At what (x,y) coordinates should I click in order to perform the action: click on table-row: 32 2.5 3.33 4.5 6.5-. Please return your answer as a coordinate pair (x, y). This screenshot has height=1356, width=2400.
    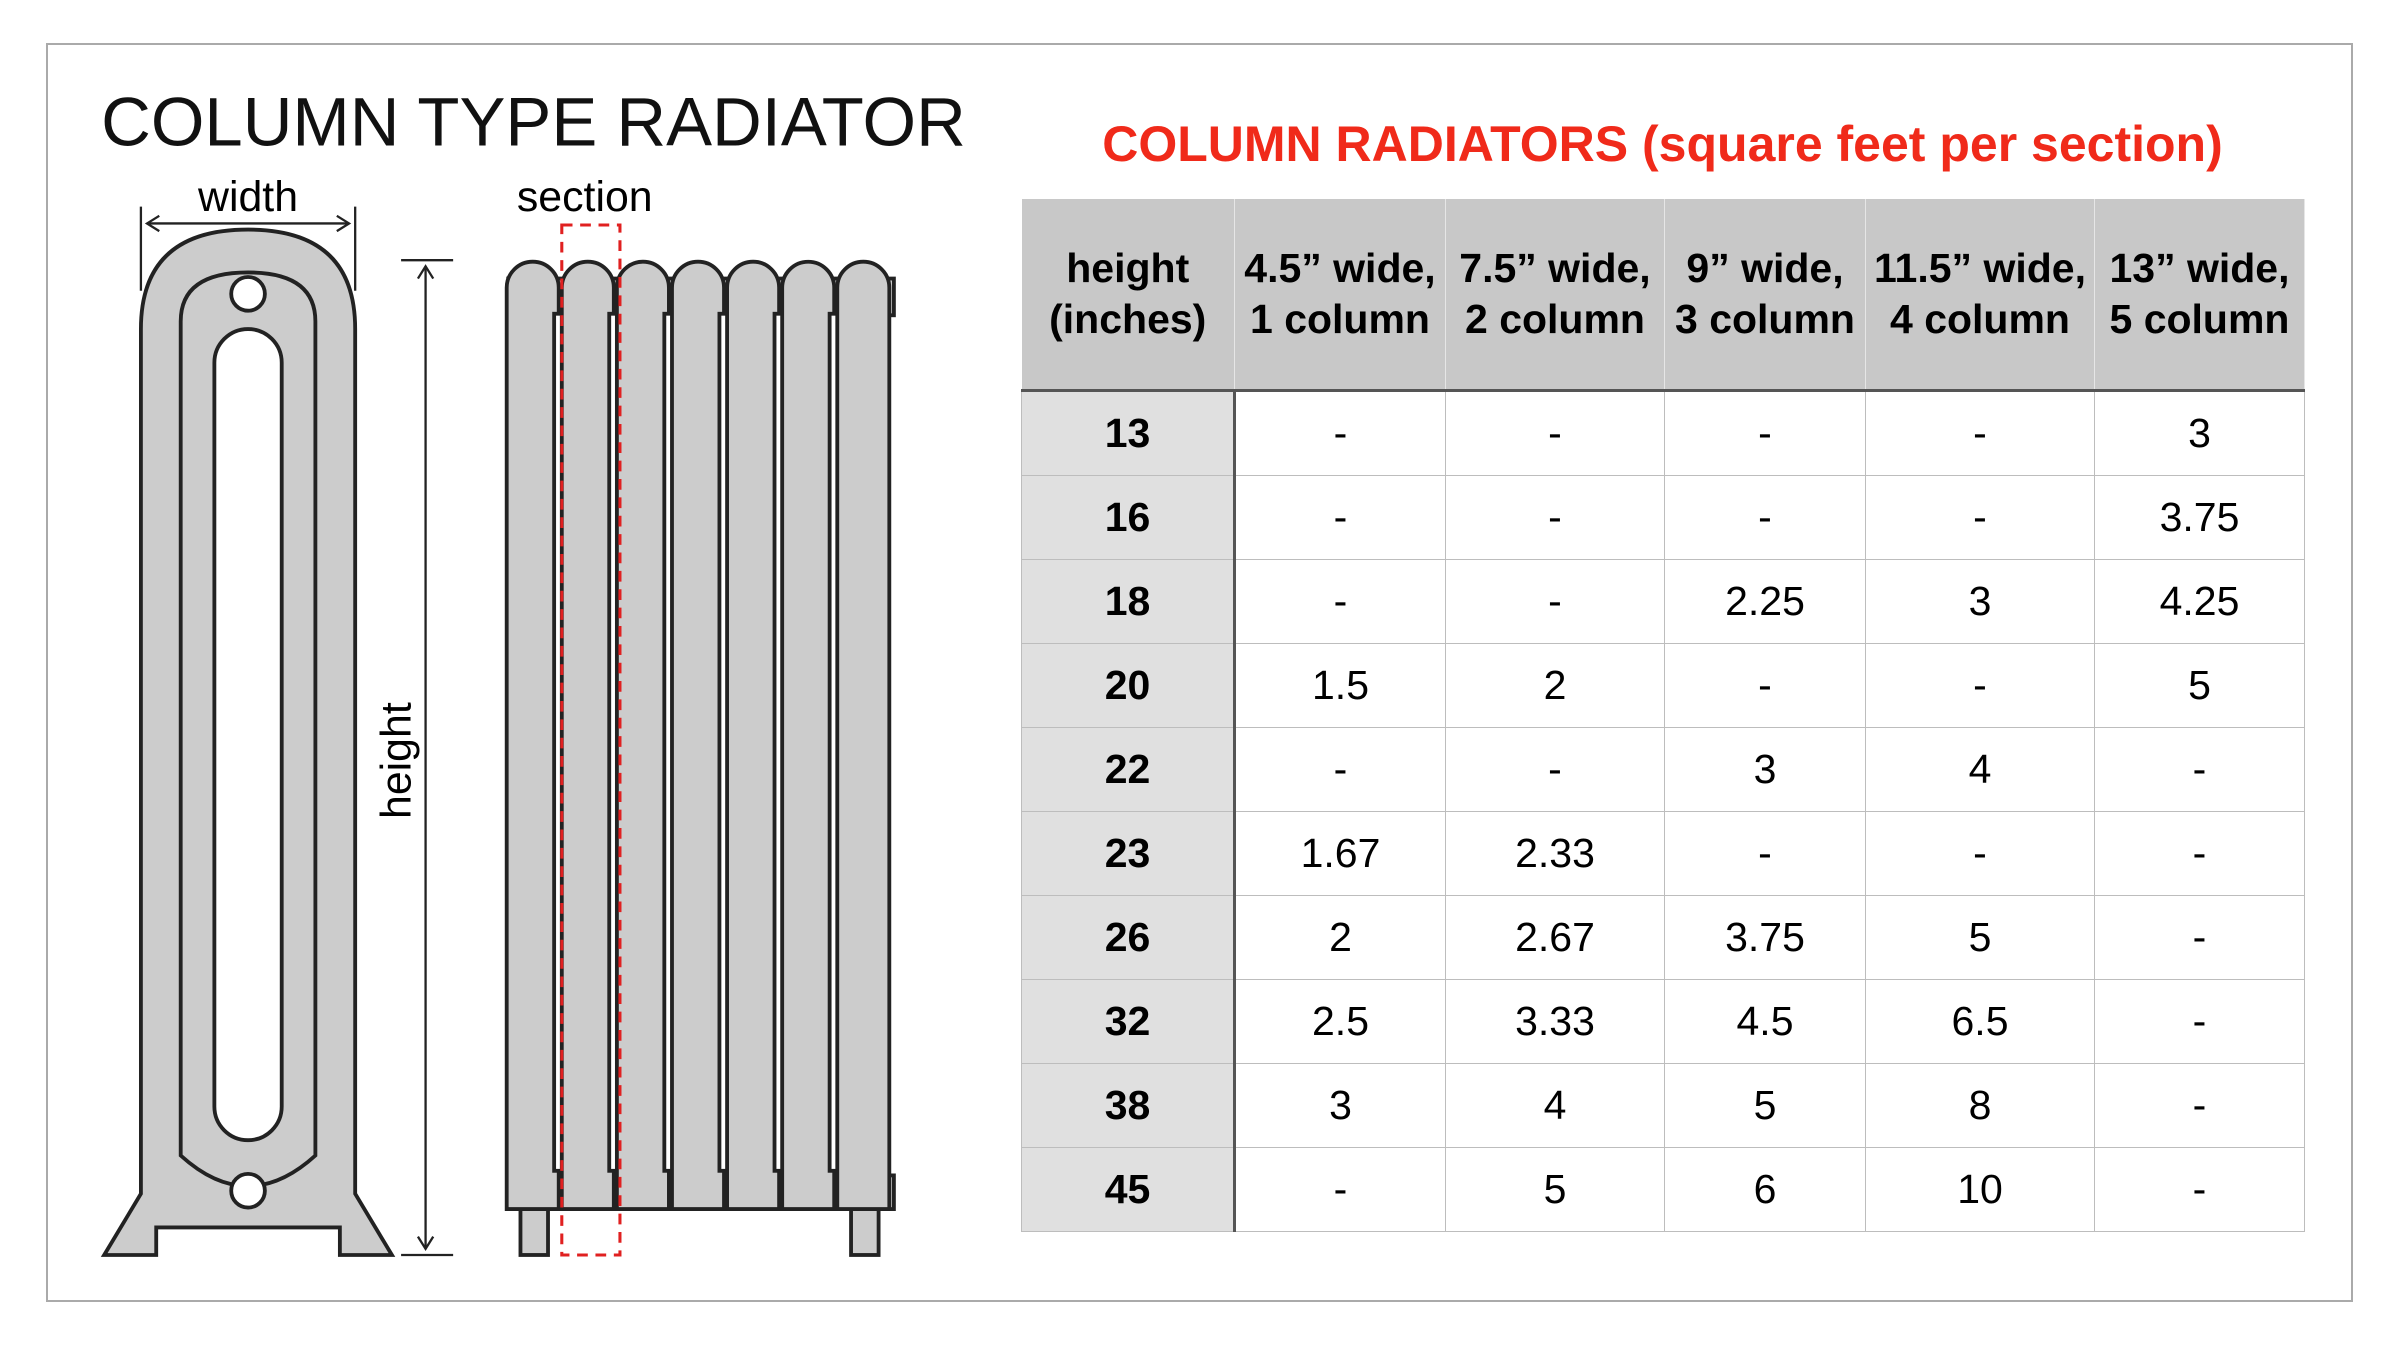
    Looking at the image, I should click on (1663, 1021).